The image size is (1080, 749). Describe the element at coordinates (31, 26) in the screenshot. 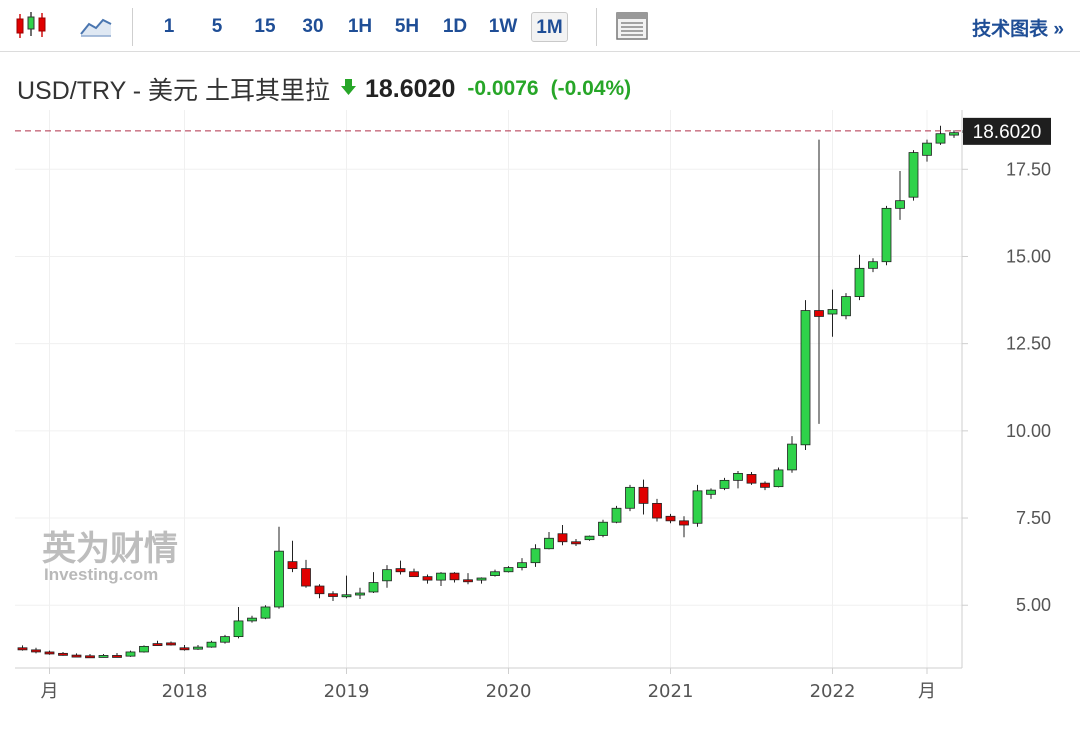

I see `candlestick-icon` at that location.